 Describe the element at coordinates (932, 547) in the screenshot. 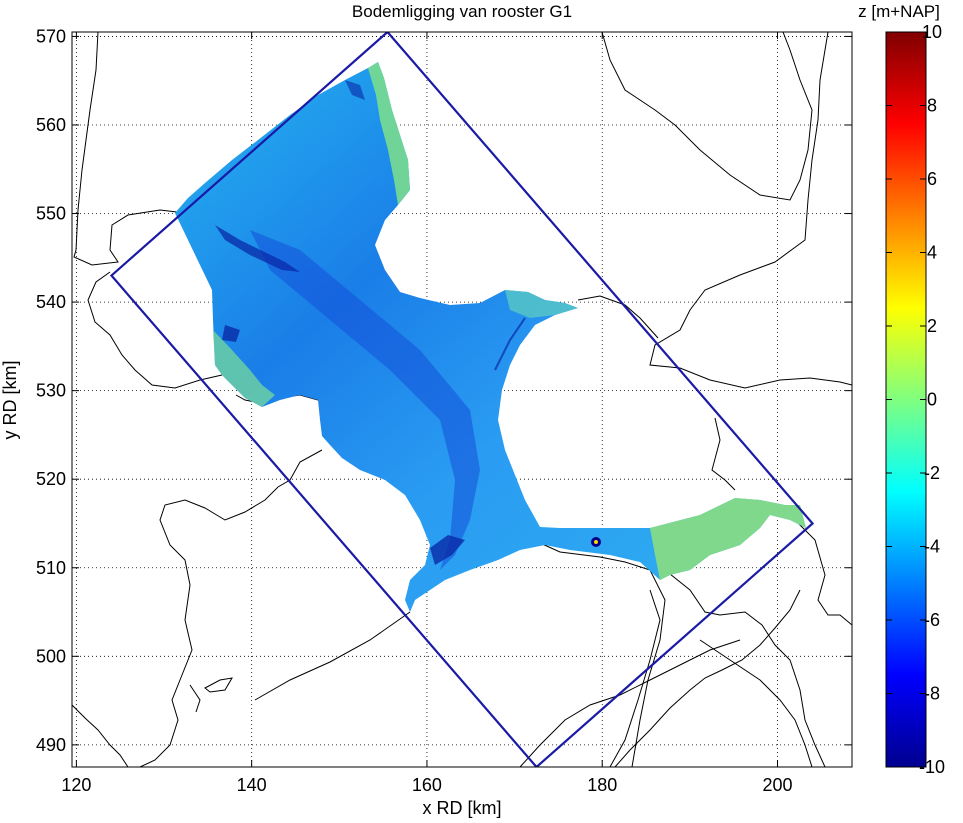

I see `colorbar-tick-label: -4` at that location.